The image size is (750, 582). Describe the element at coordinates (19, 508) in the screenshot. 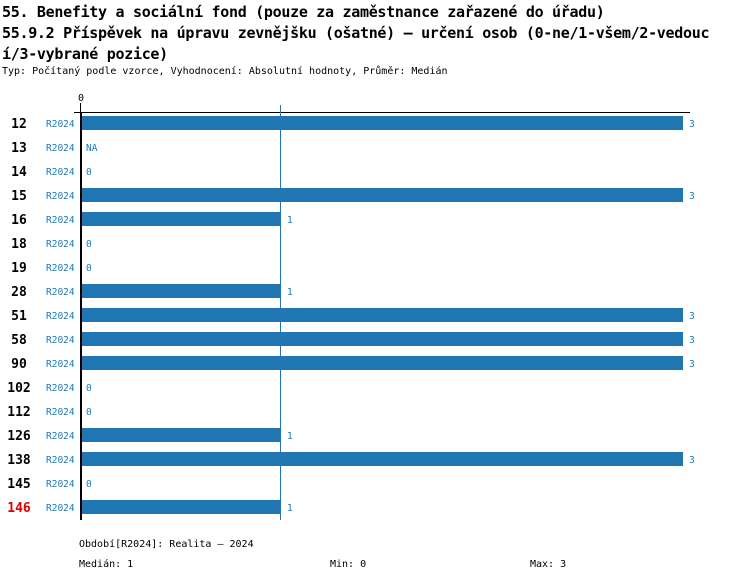

I see `row-id-label: 146` at that location.